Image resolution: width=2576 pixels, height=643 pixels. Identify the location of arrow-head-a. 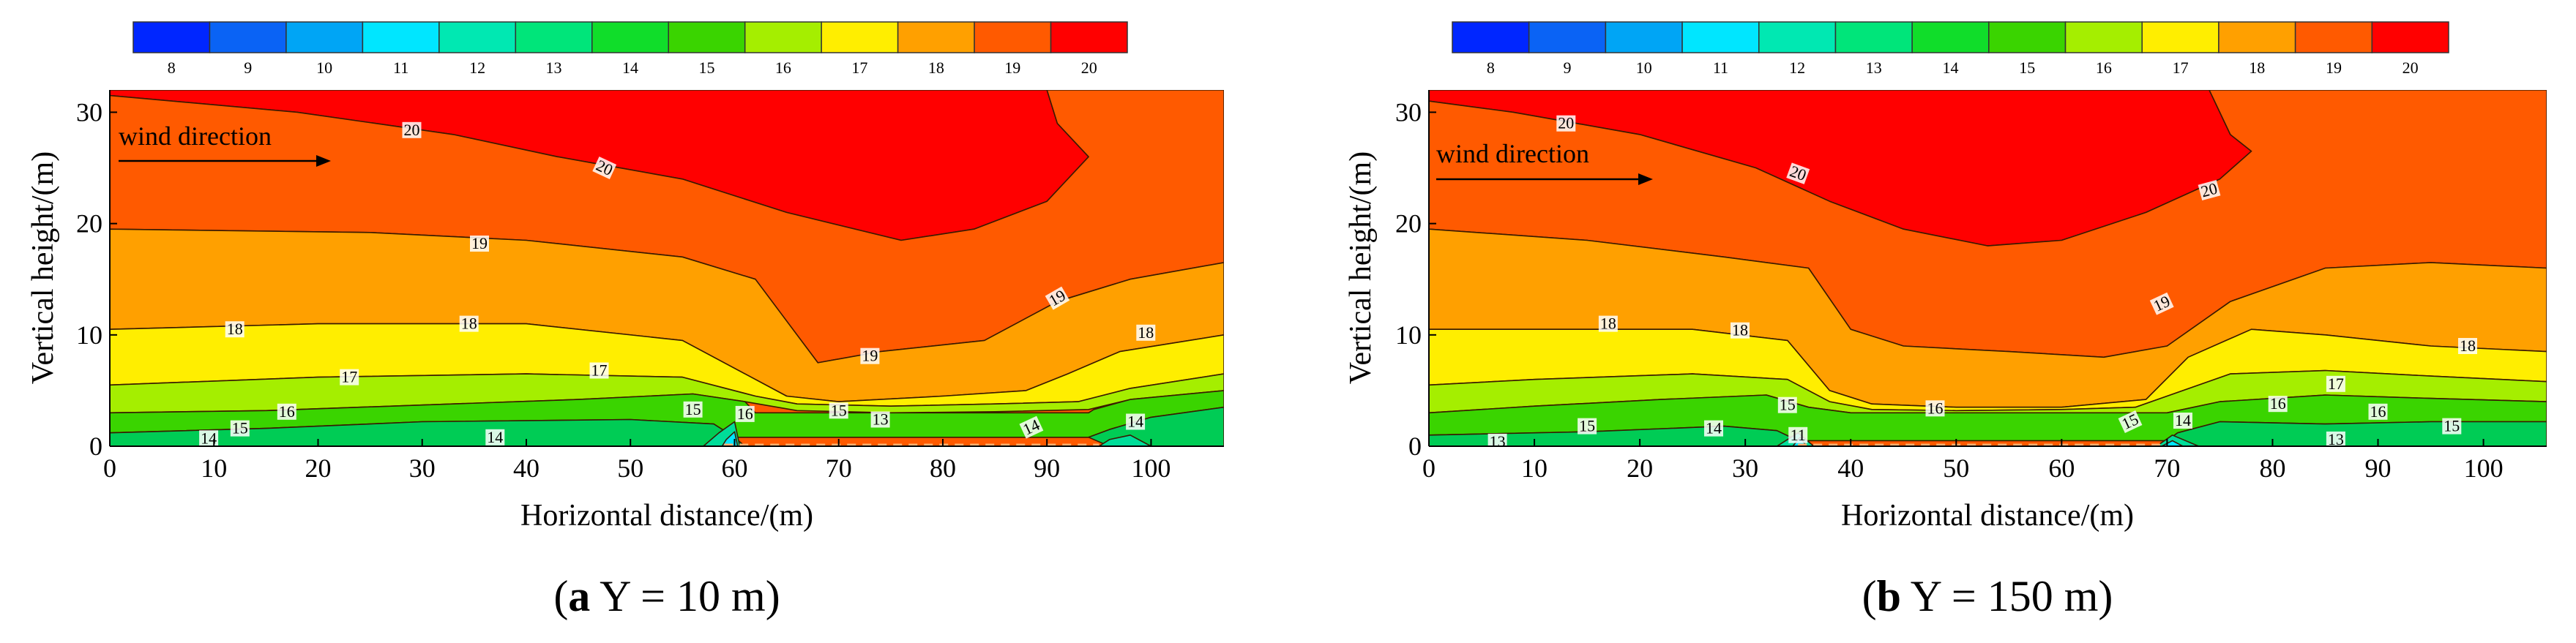
(323, 161).